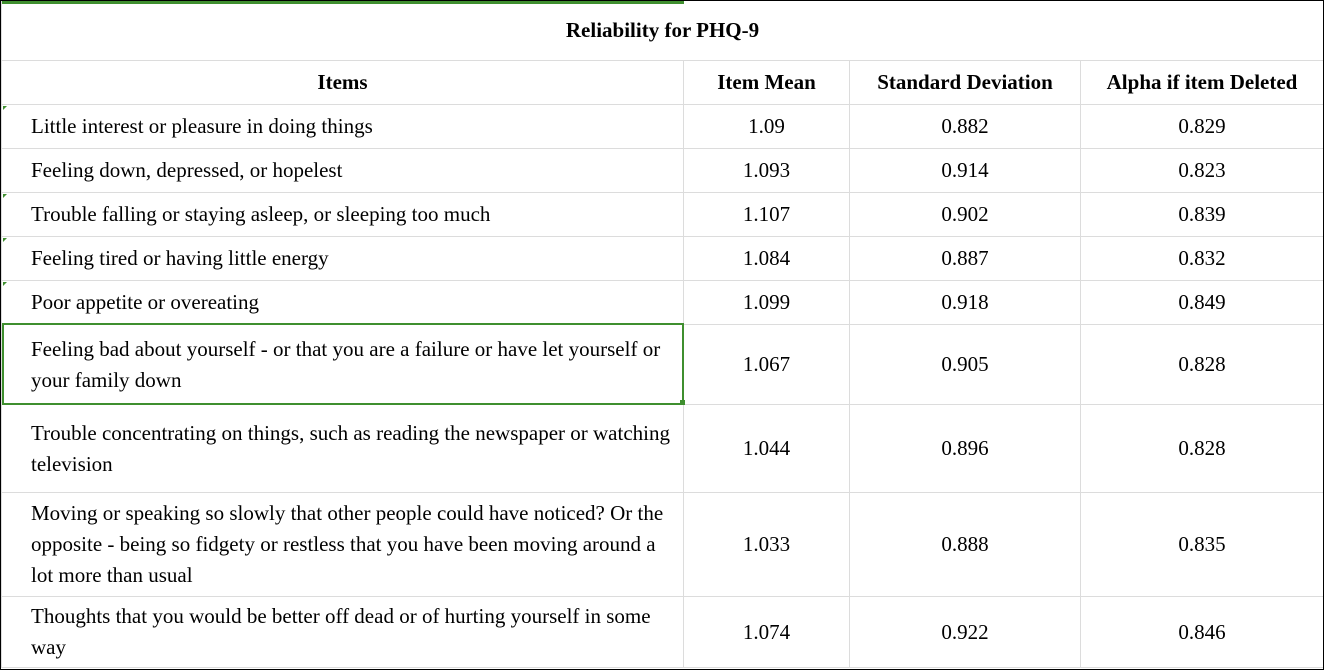 This screenshot has height=670, width=1324. I want to click on title-row: Reliability for PHQ-9, so click(662, 31).